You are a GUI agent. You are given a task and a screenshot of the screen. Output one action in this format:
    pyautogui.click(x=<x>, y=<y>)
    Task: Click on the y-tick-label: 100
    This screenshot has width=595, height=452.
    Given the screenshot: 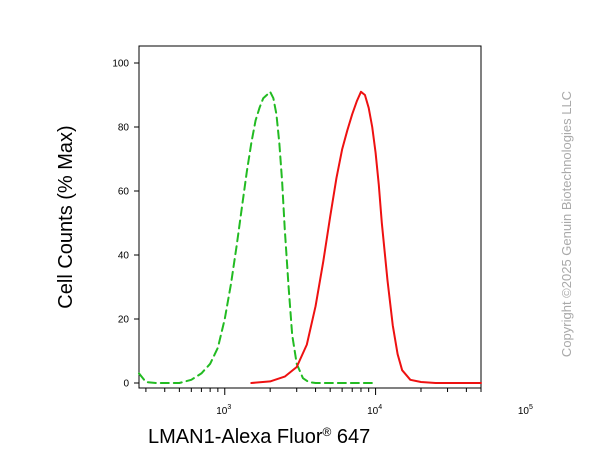 What is the action you would take?
    pyautogui.click(x=120, y=64)
    